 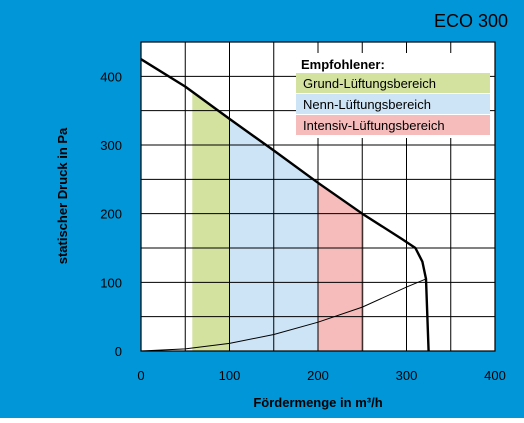 What do you see at coordinates (317, 402) in the screenshot?
I see `x-axis-label: Fördermenge in m³/h` at bounding box center [317, 402].